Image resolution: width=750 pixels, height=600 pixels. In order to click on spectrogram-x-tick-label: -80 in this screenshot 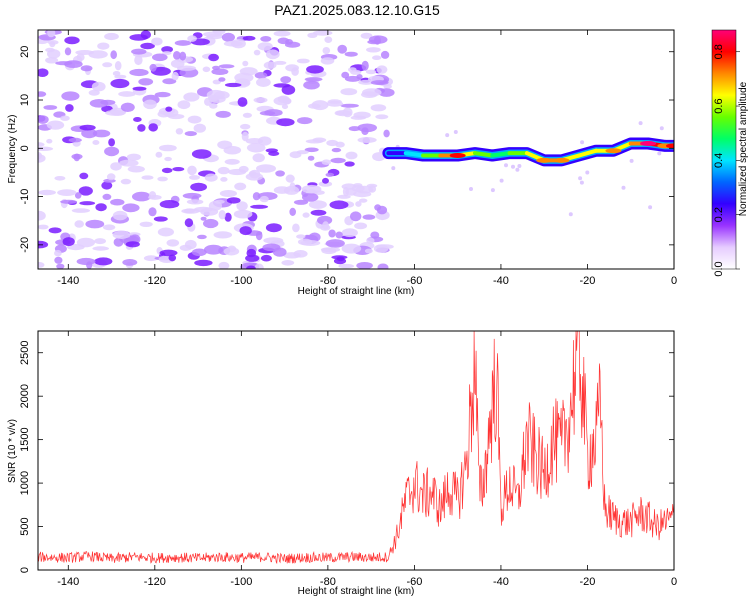, I will do `click(328, 281)`.